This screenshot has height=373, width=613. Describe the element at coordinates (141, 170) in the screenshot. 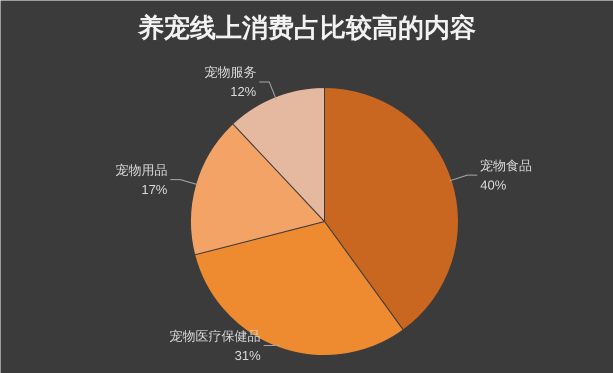

I see `slice-label: 宠物用品` at that location.